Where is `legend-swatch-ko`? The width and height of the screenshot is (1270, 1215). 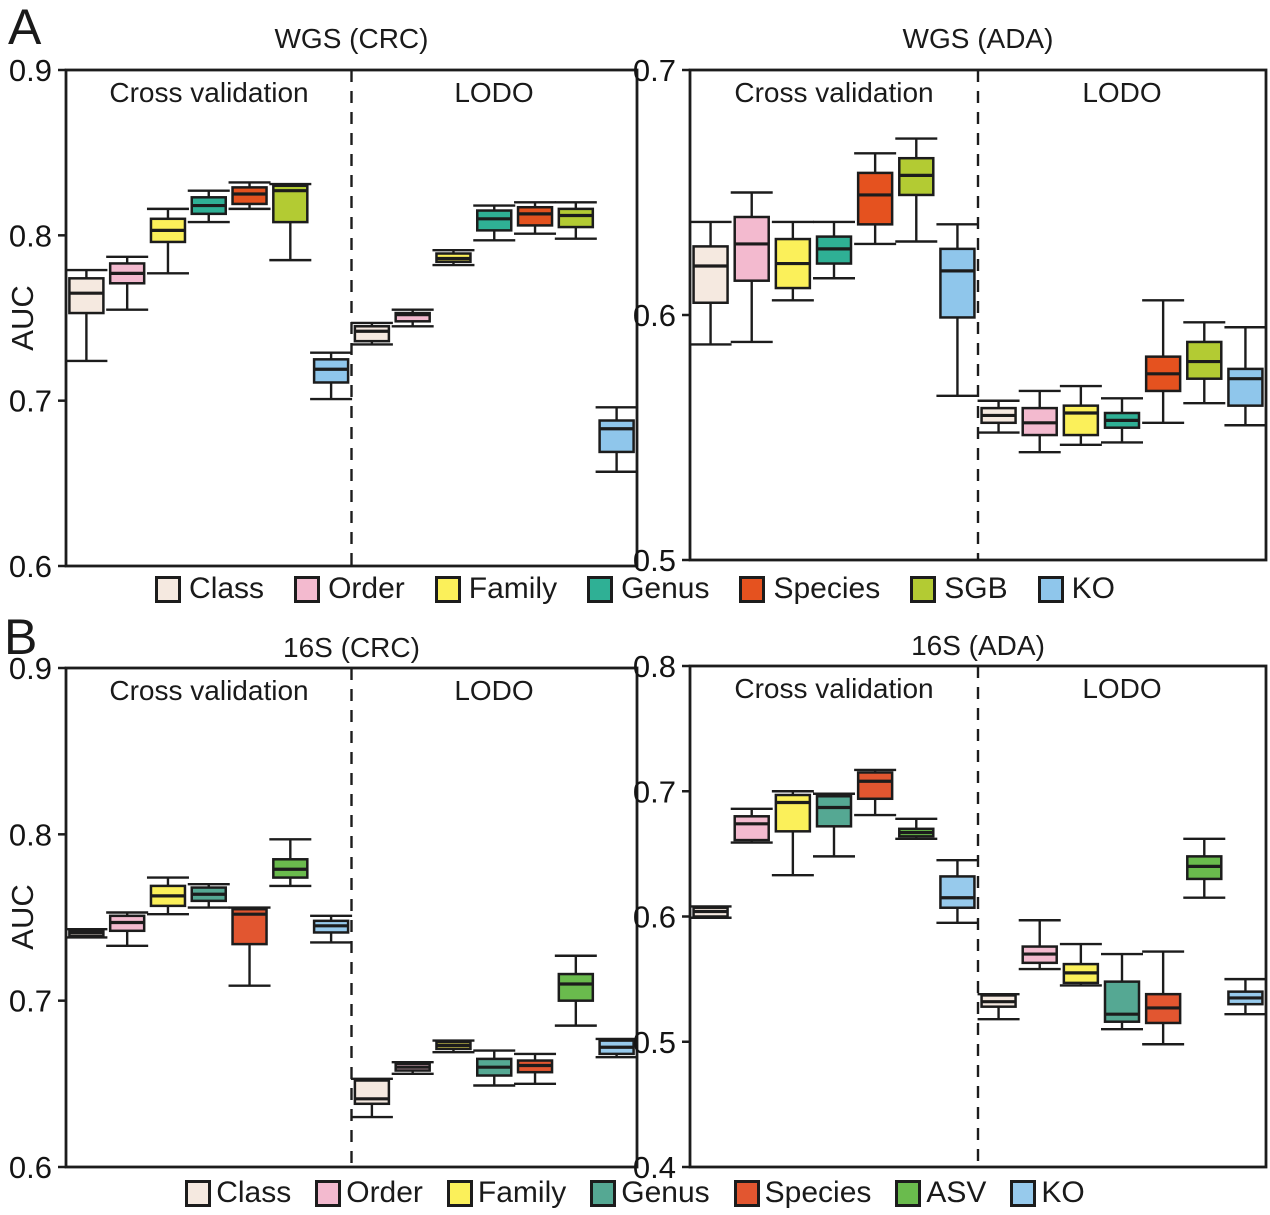 legend-swatch-ko is located at coordinates (1023, 1193).